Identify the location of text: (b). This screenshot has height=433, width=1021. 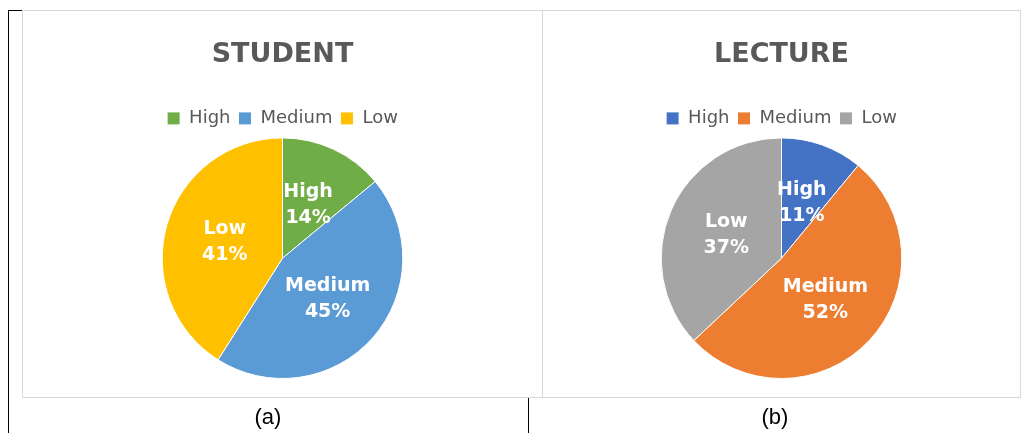
(775, 417).